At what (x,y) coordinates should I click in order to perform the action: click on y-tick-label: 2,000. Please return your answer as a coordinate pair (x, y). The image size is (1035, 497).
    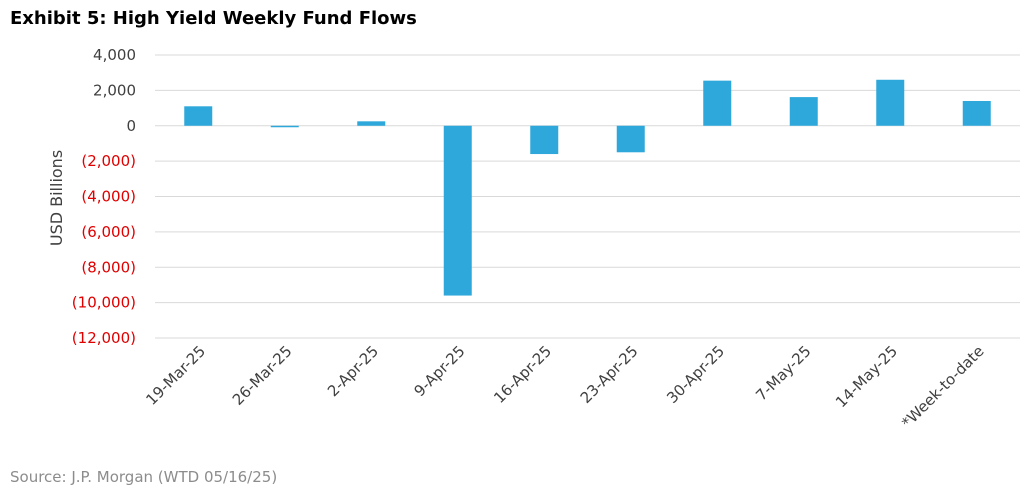
    Looking at the image, I should click on (114, 90).